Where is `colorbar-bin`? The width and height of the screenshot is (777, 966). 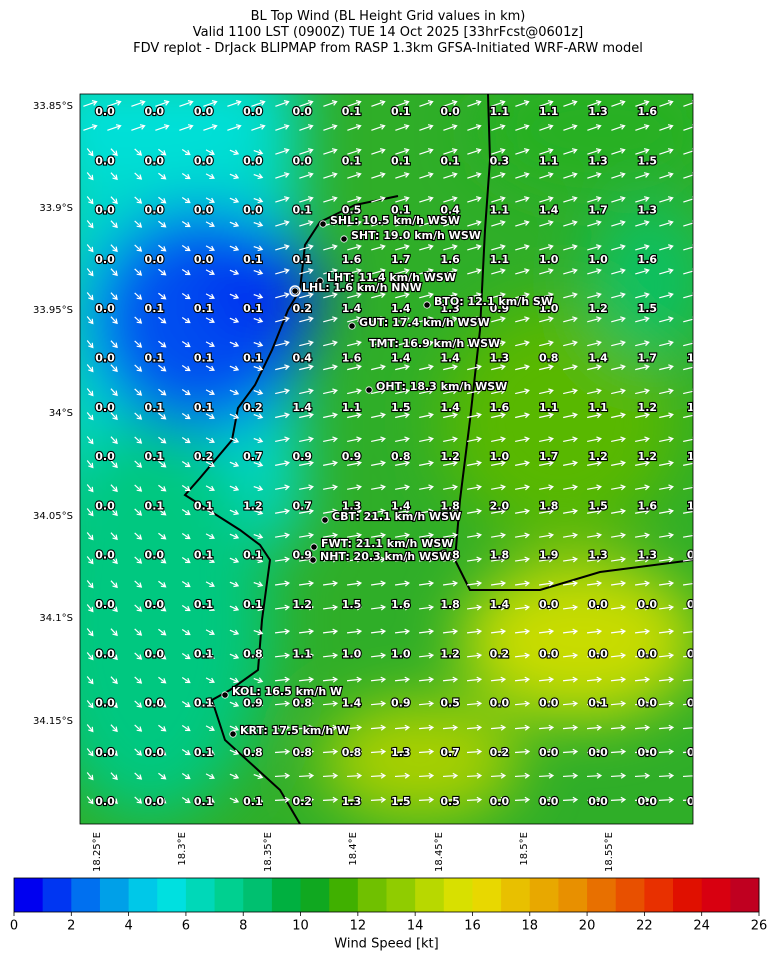
colorbar-bin is located at coordinates (258, 895).